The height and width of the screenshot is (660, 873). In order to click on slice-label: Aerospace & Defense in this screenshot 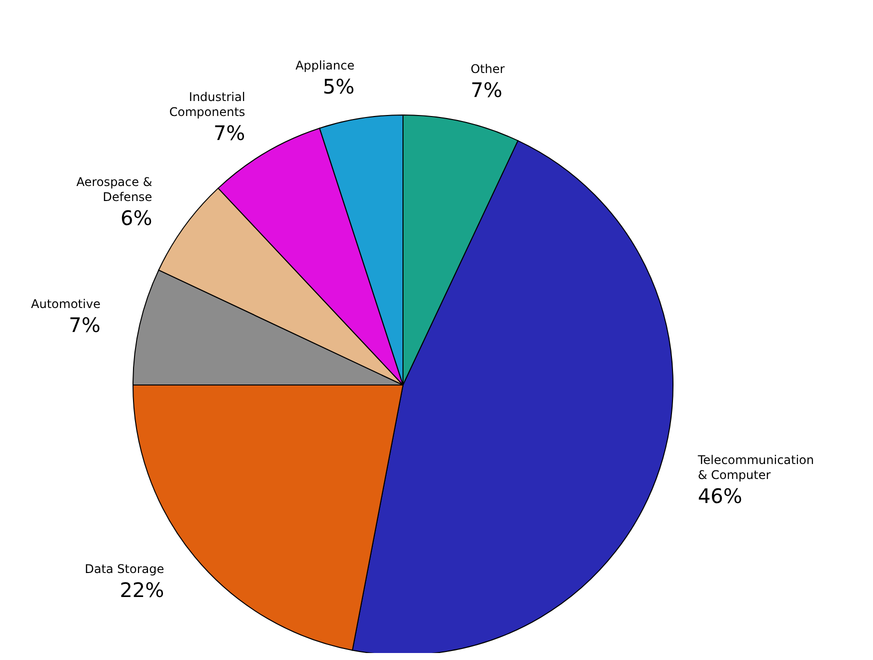, I will do `click(114, 189)`.